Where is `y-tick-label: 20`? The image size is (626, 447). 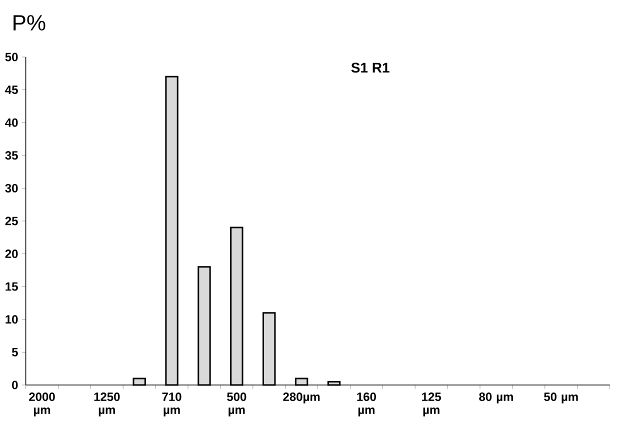
y-tick-label: 20 is located at coordinates (11, 254).